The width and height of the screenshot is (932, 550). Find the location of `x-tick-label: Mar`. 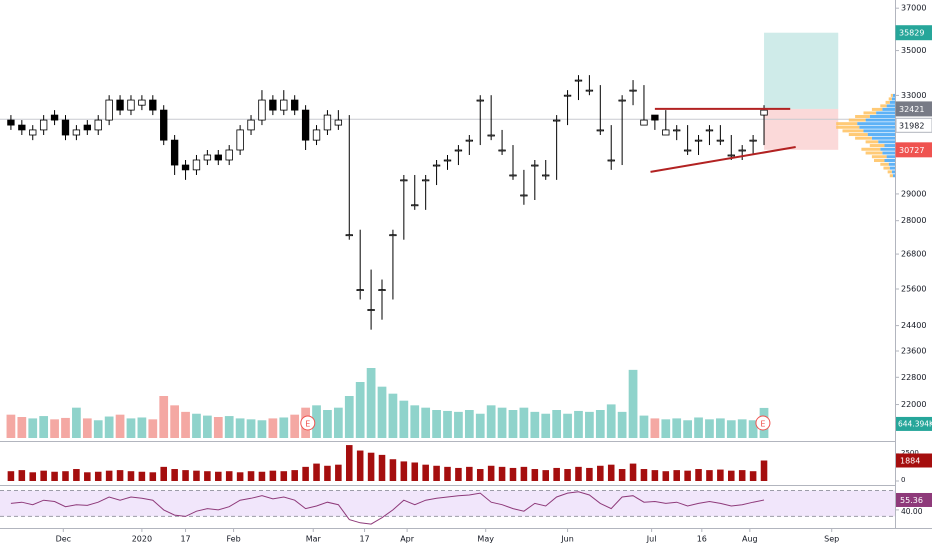

x-tick-label: Mar is located at coordinates (314, 539).